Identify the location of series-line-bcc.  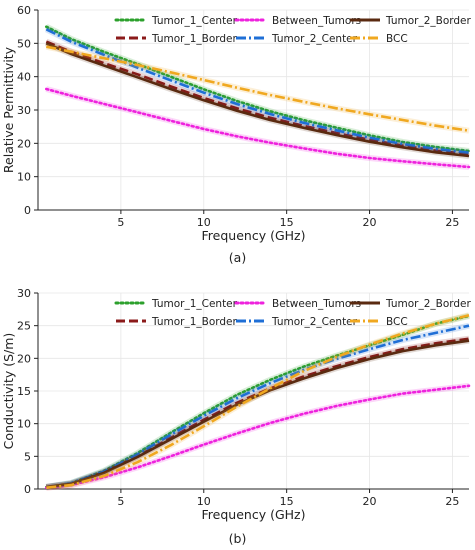
(258, 88).